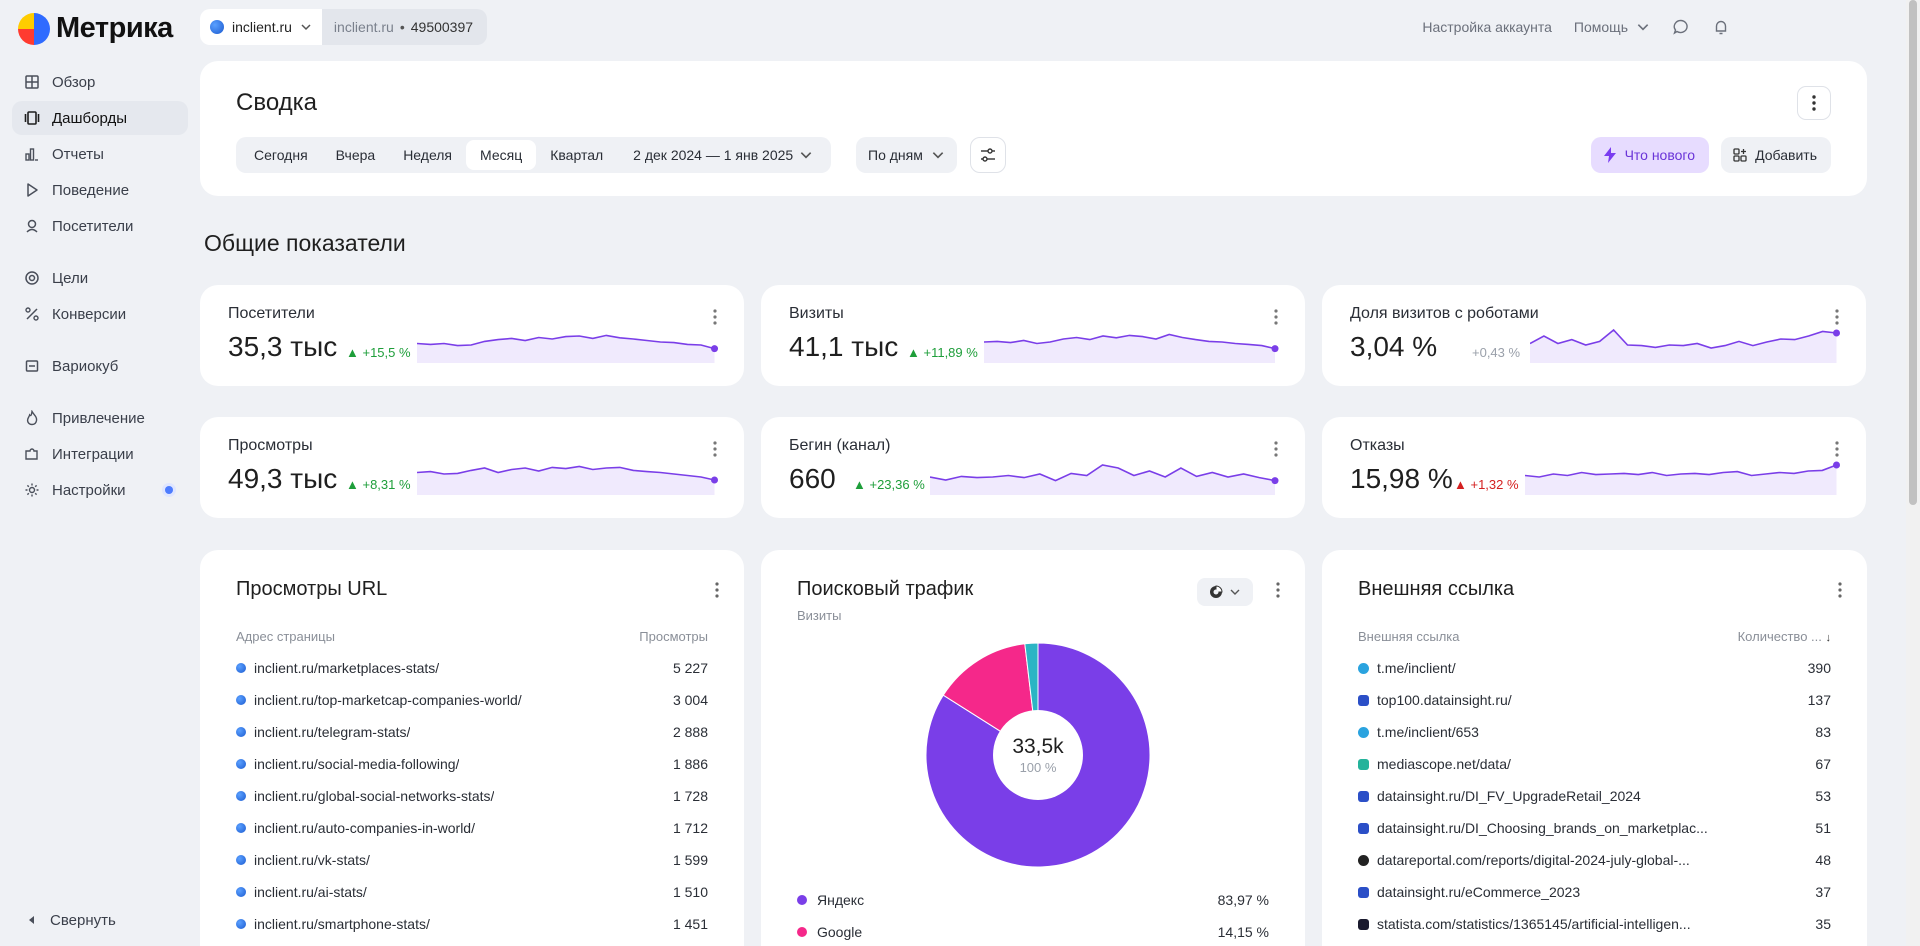 This screenshot has height=946, width=1920. I want to click on telegram-icon, so click(1363, 668).